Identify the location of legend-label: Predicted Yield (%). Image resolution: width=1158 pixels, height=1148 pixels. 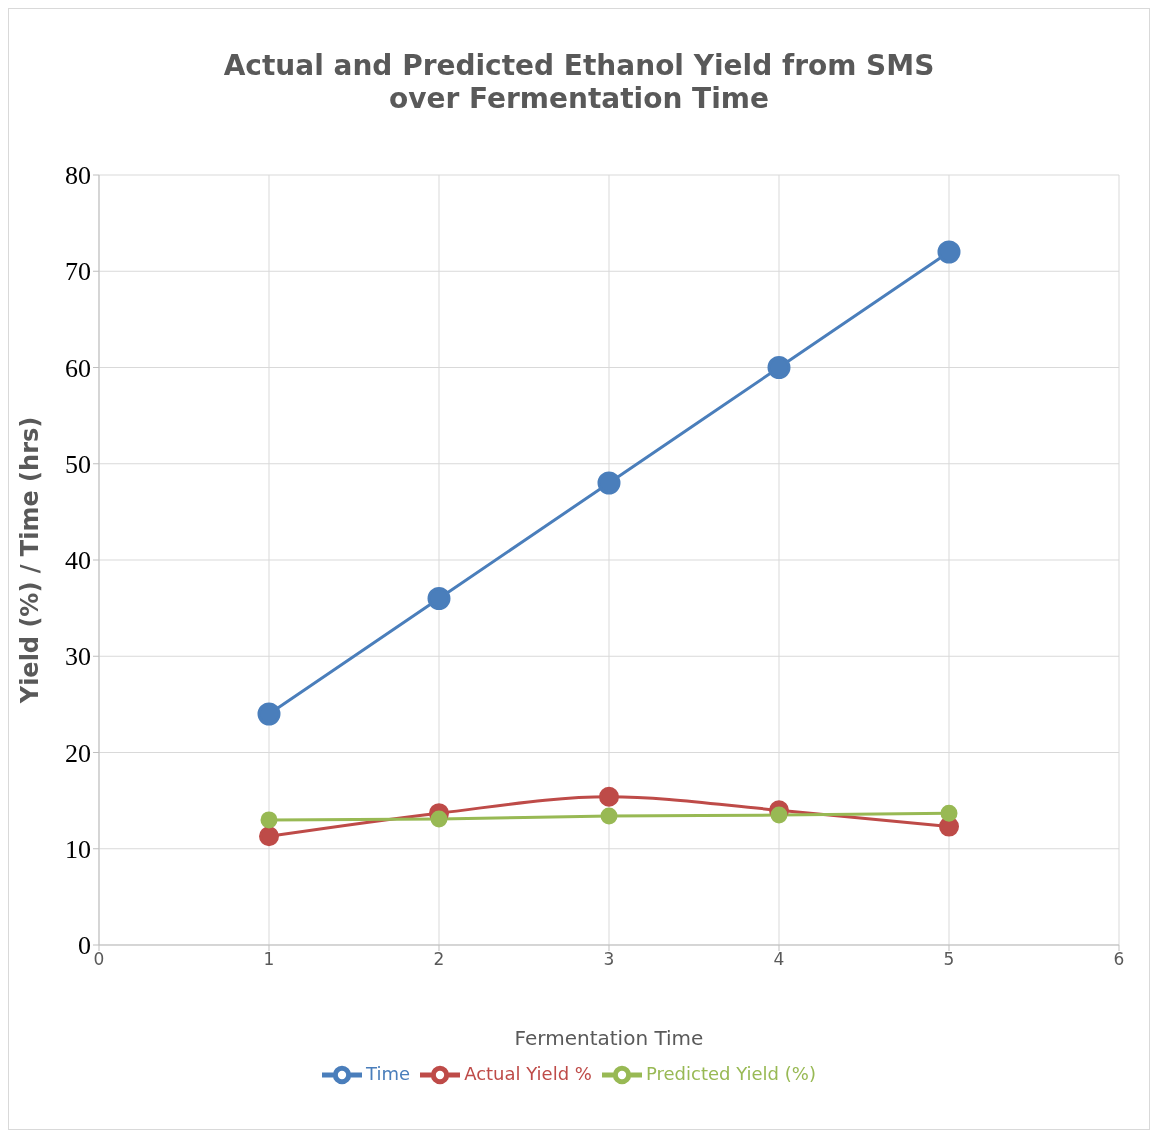
(730, 1073).